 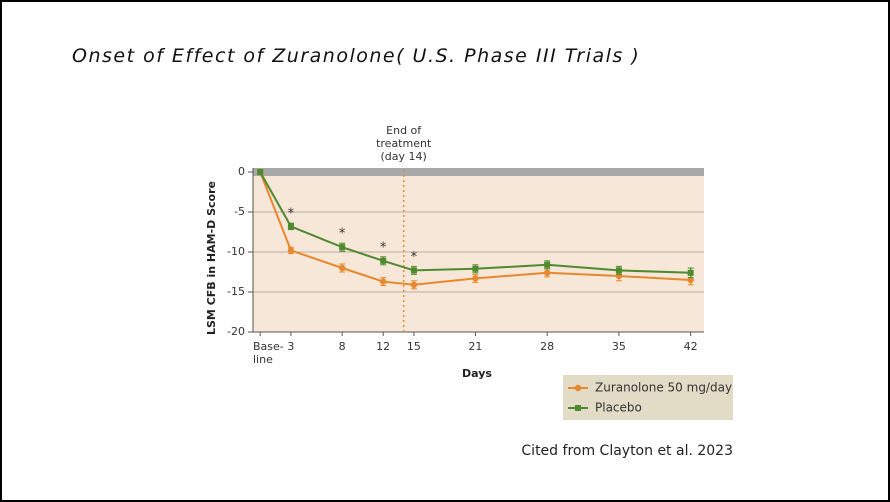 I want to click on x-axis-label: Days, so click(x=477, y=373).